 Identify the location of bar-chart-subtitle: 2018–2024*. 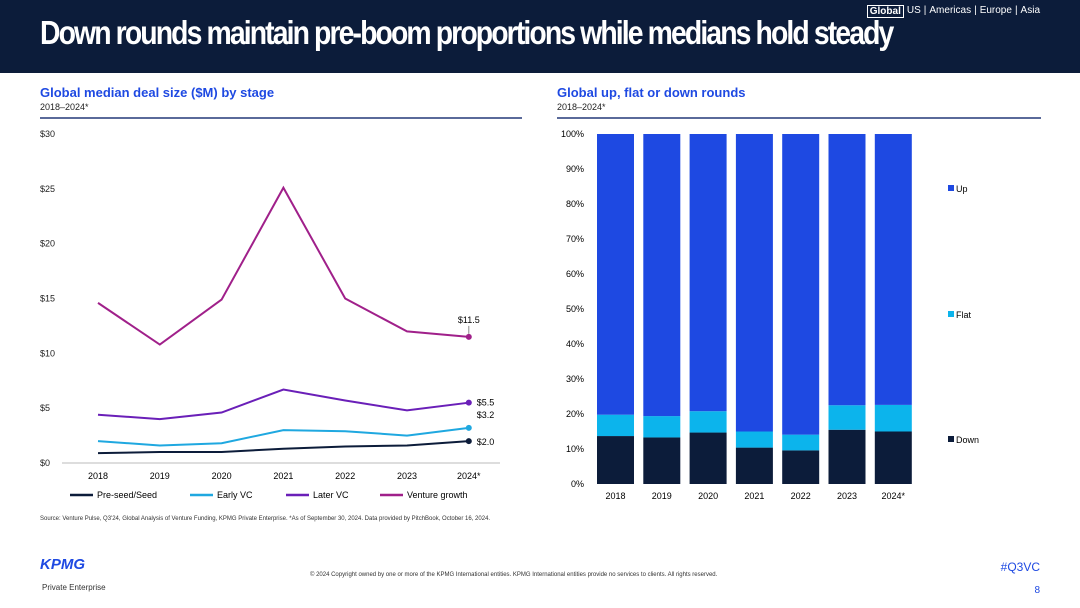
(581, 107).